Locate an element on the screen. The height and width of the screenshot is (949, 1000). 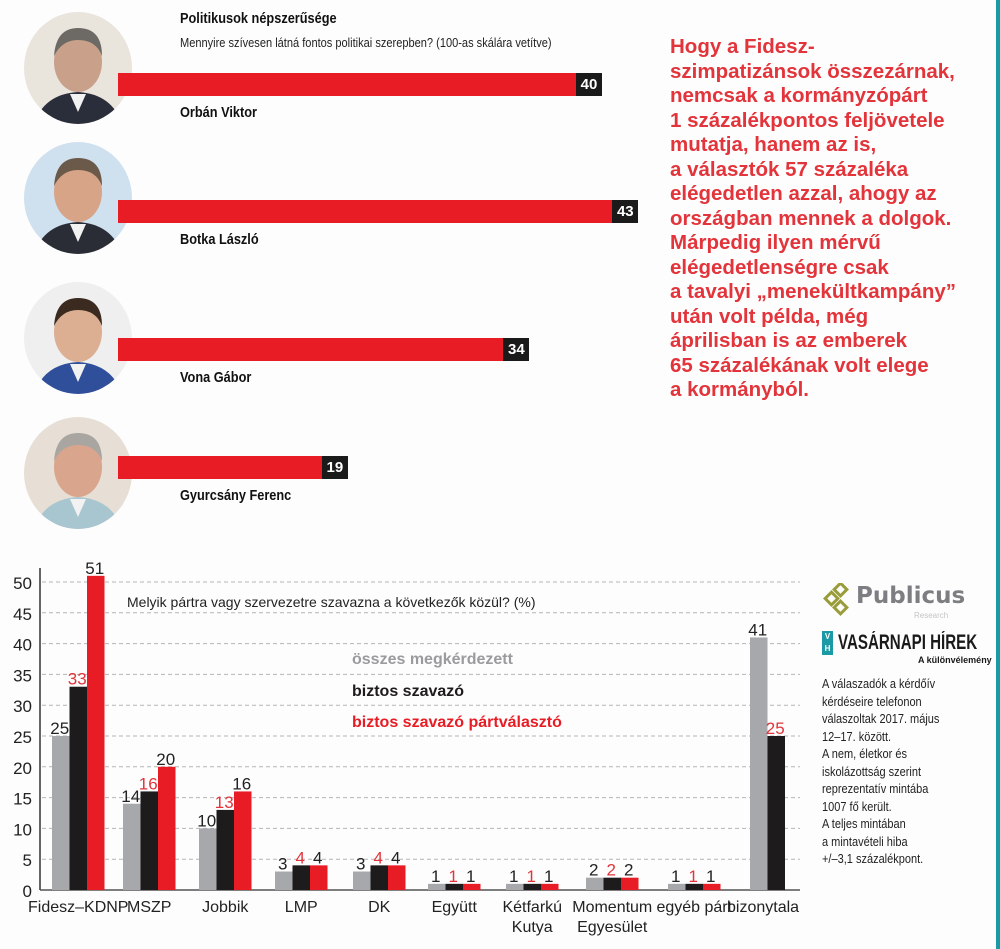
politician-name: Botka László is located at coordinates (219, 239).